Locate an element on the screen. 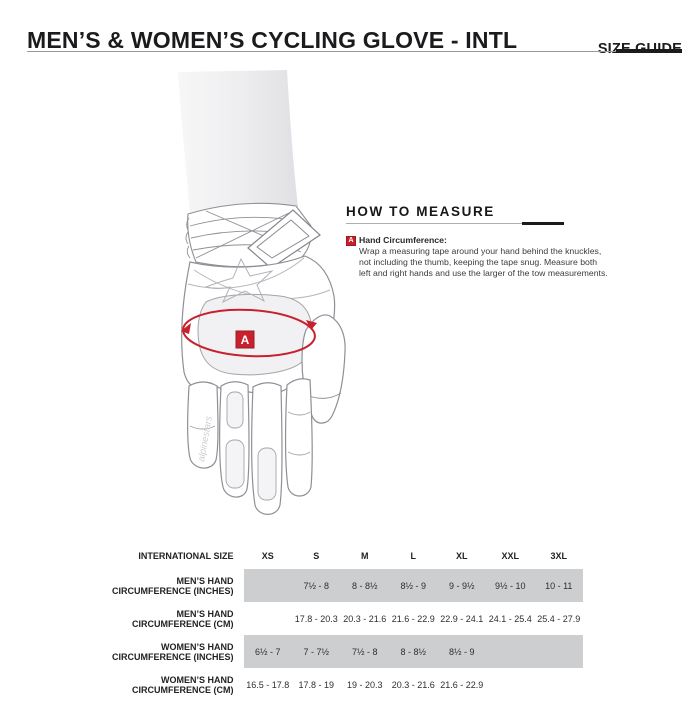  row-label: MEN’S HAND CIRCUMFERENCE (CM) is located at coordinates (183, 618).